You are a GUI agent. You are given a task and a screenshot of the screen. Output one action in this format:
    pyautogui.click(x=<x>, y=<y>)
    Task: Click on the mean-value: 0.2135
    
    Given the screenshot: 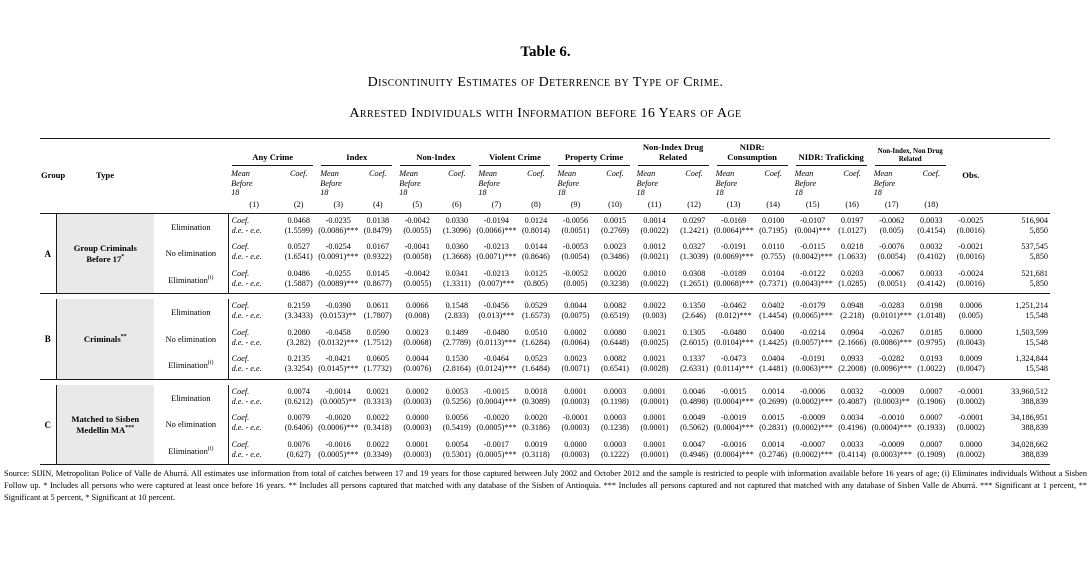 What is the action you would take?
    pyautogui.click(x=298, y=359)
    